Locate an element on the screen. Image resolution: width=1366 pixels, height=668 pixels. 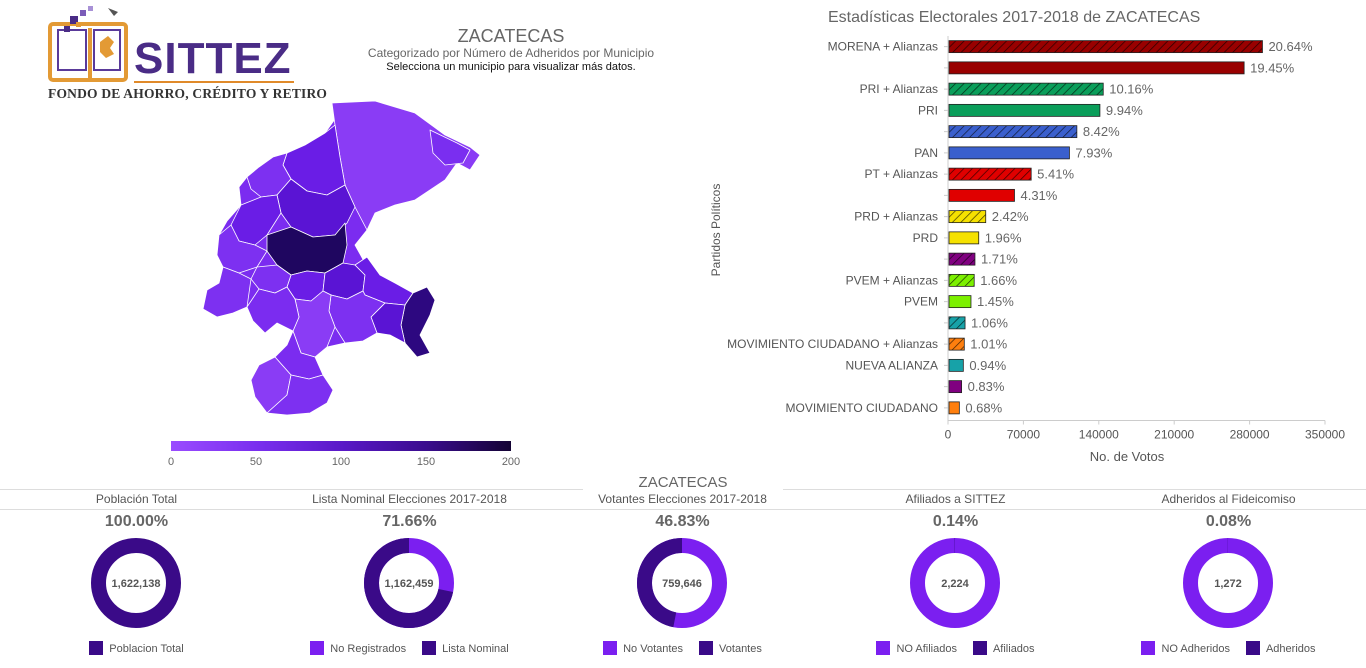
bar-category-label: PRD is located at coordinates (926, 238).